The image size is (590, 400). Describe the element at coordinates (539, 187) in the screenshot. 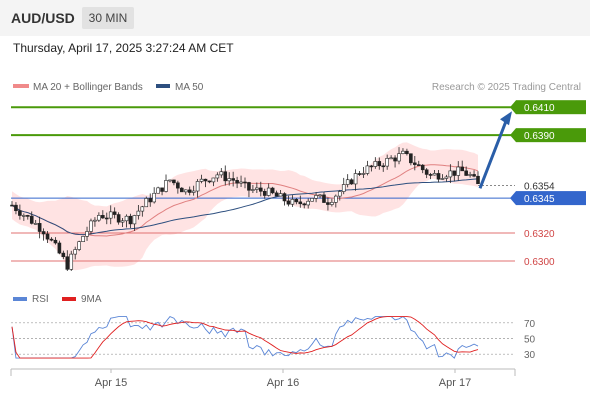

I see `last-price-label: 0.6354` at that location.